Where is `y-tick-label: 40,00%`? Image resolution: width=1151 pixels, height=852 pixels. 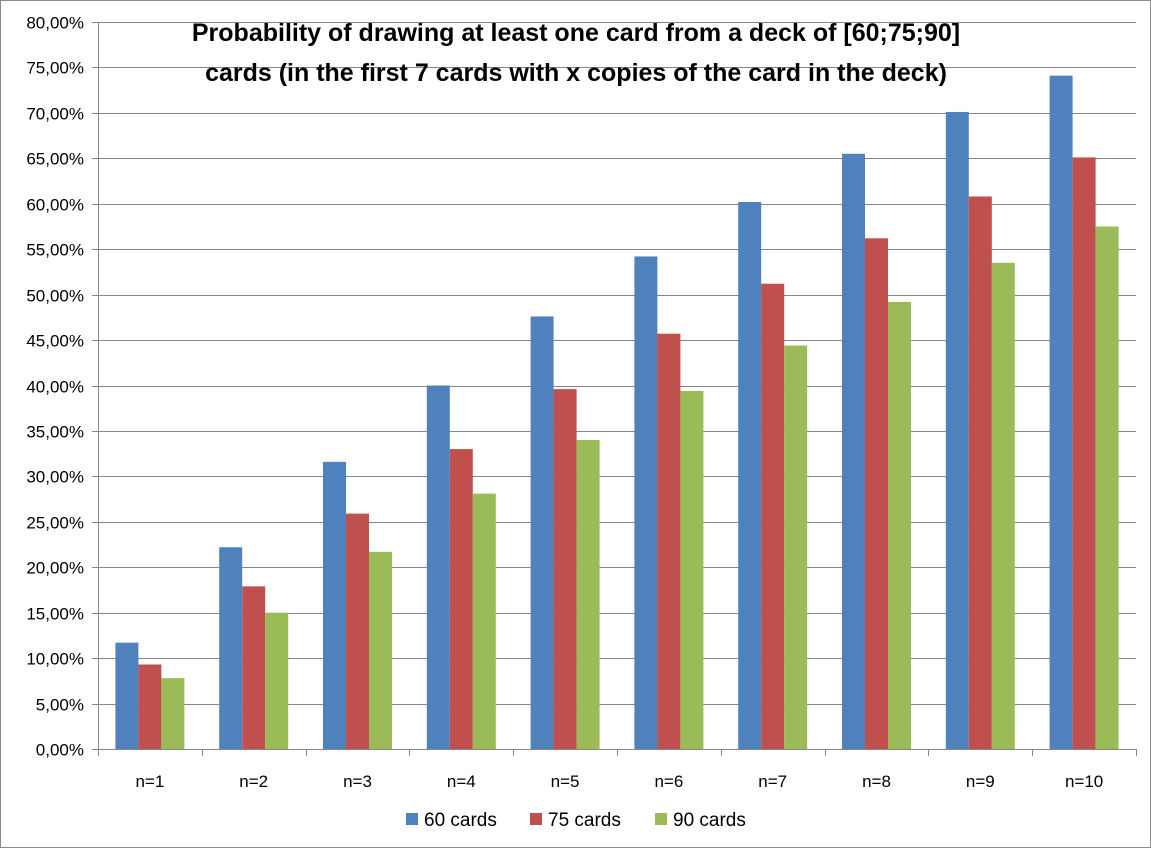
y-tick-label: 40,00% is located at coordinates (55, 387).